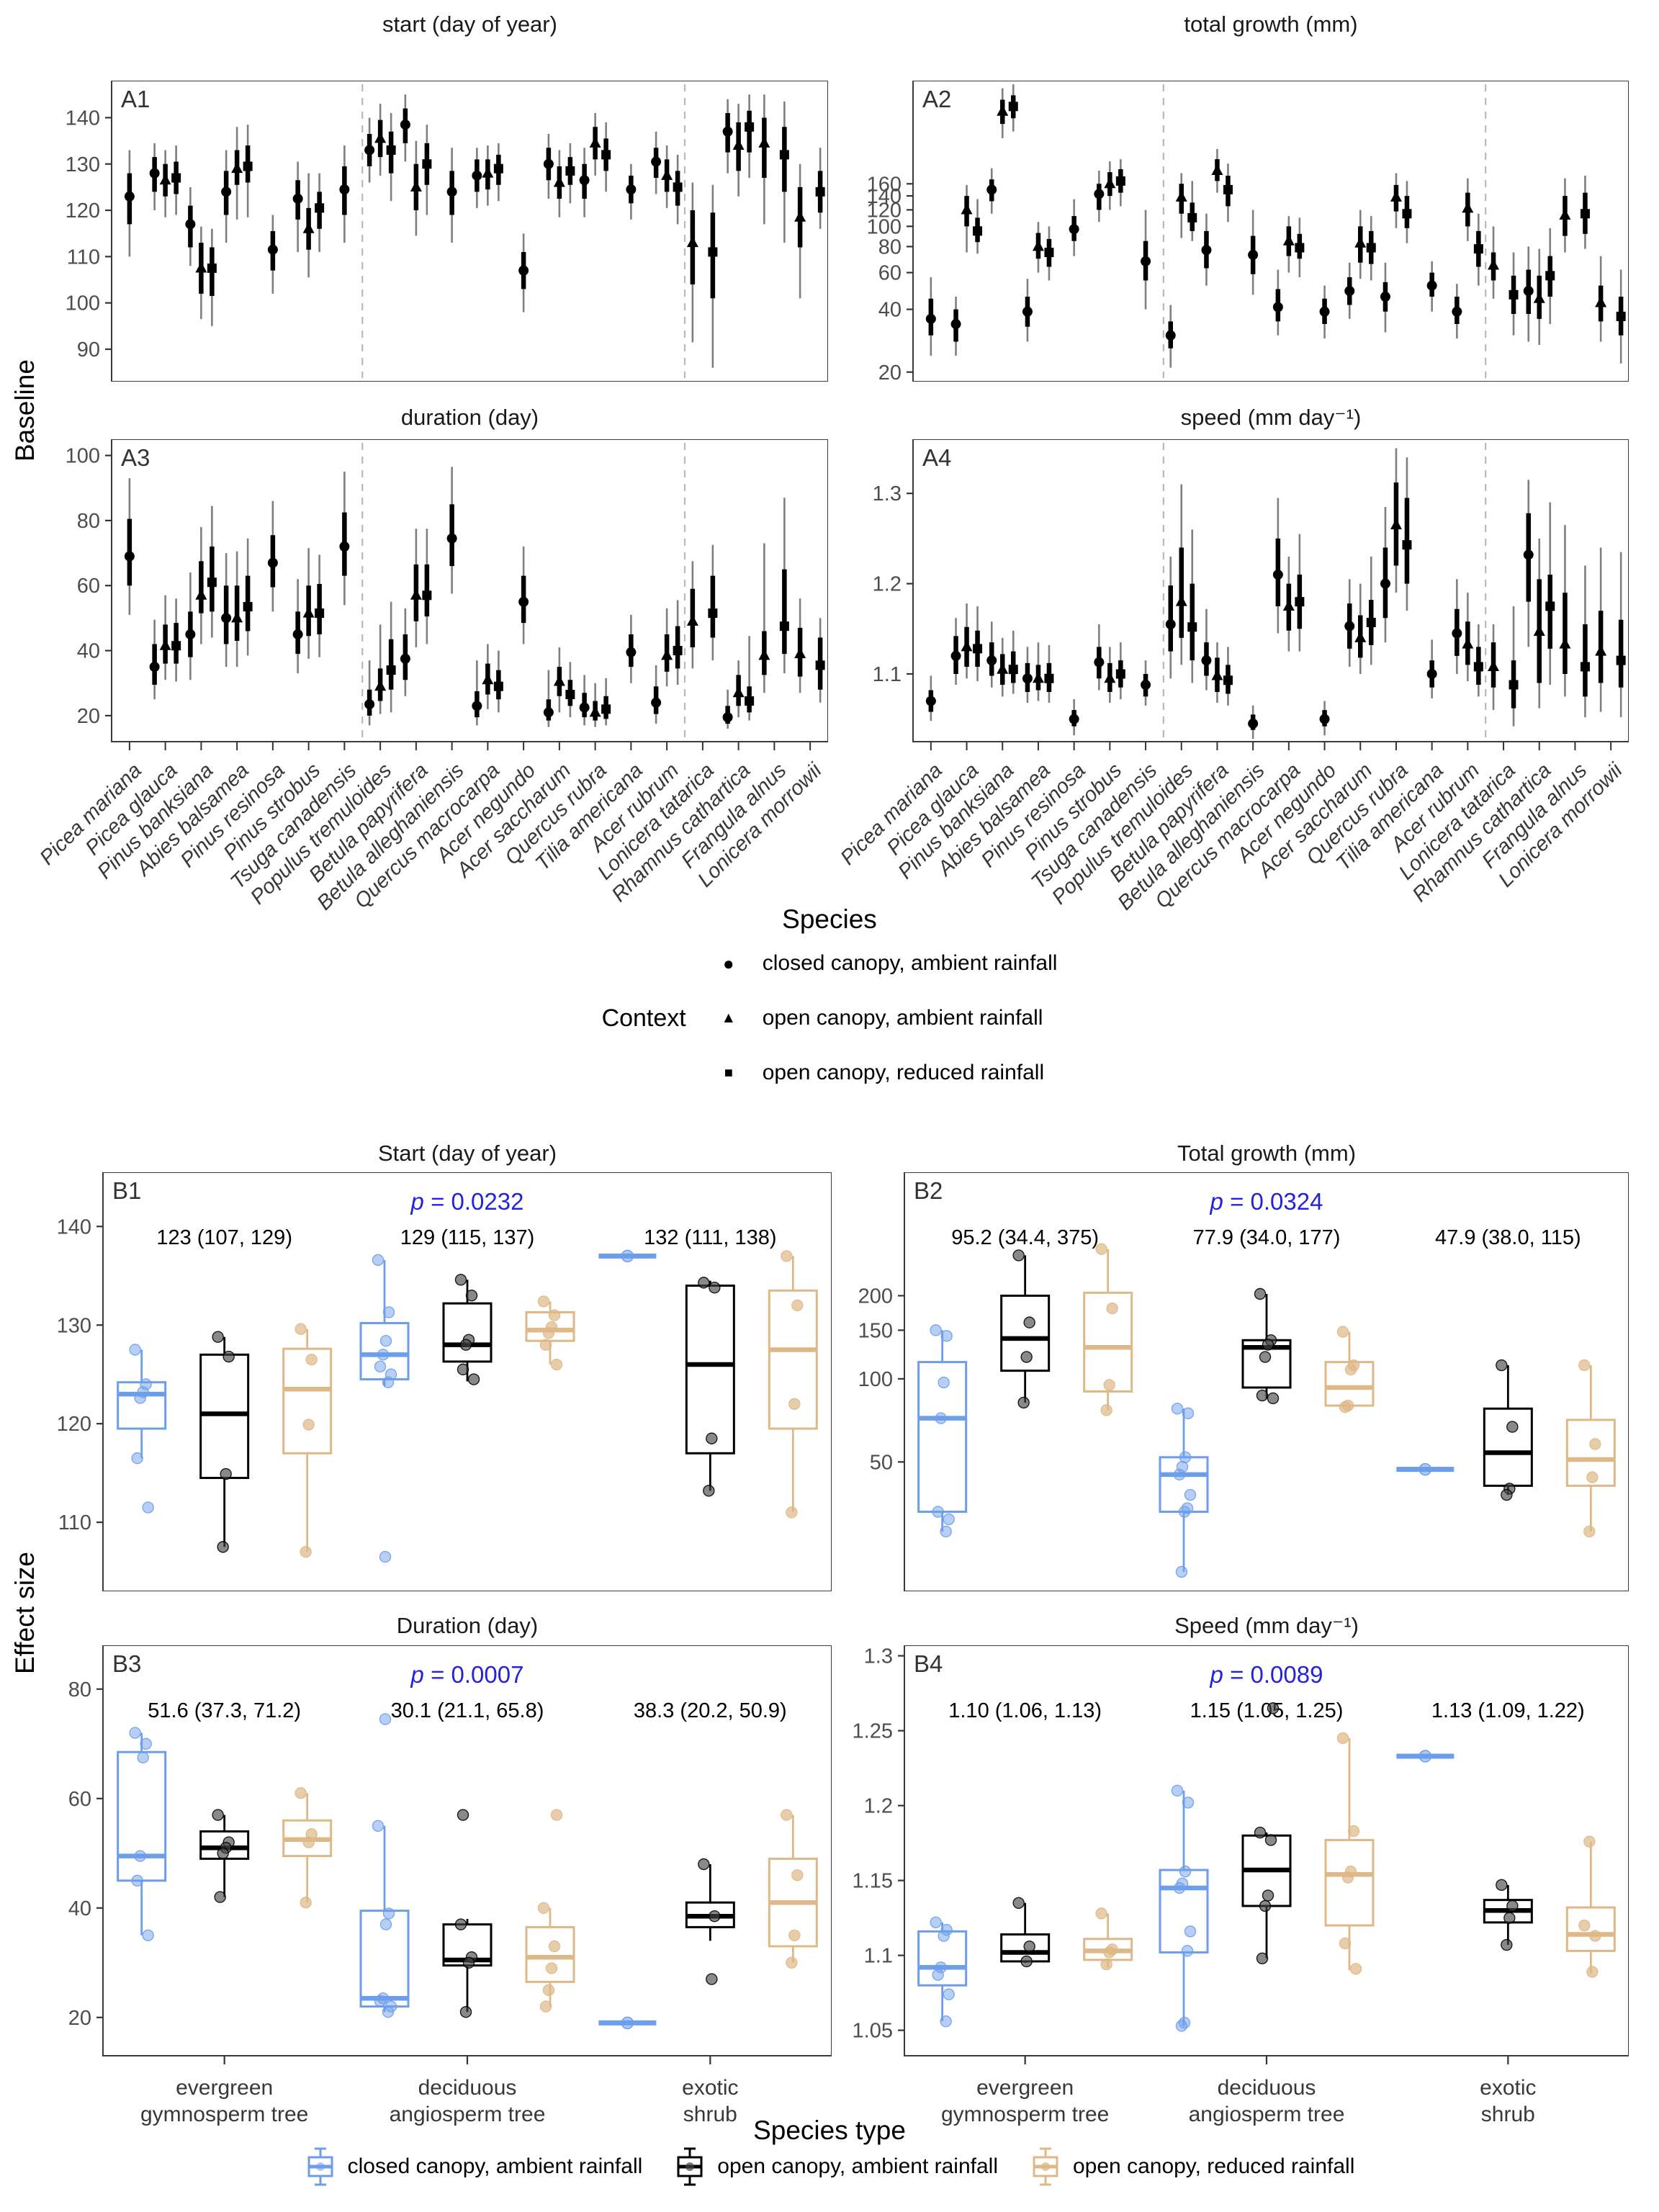 The image size is (1659, 2212). I want to click on svg-text: p = 0.0007, so click(467, 1674).